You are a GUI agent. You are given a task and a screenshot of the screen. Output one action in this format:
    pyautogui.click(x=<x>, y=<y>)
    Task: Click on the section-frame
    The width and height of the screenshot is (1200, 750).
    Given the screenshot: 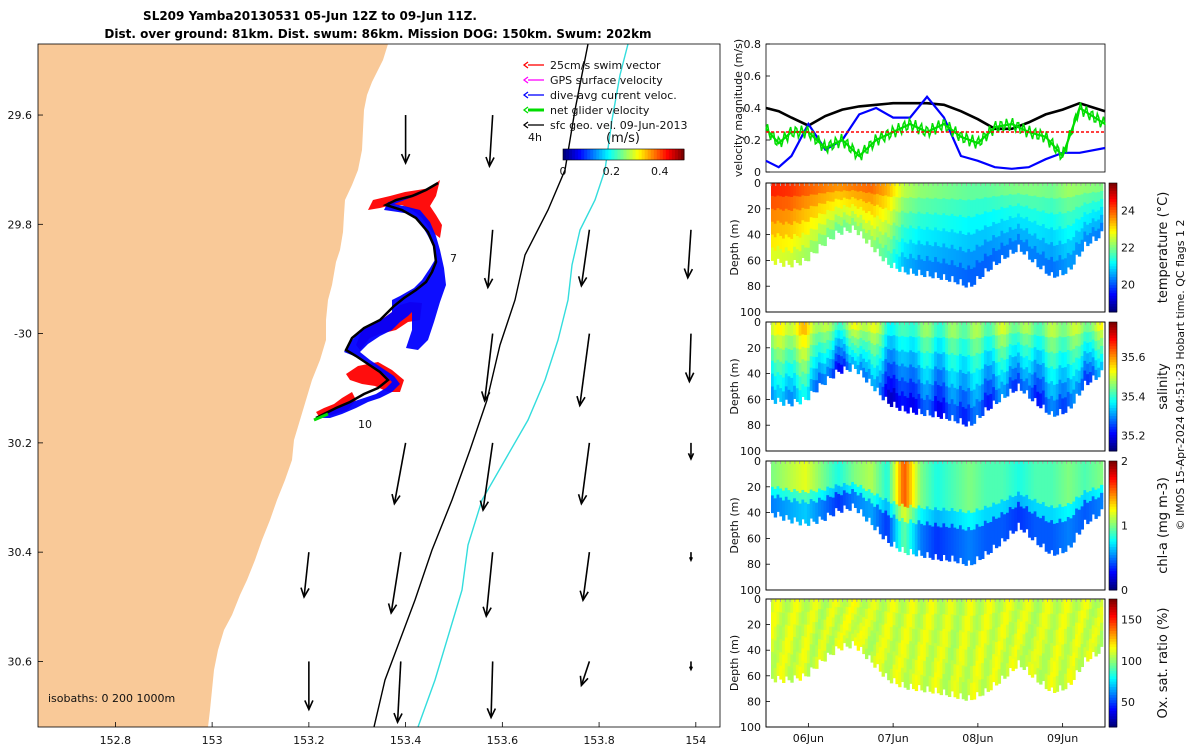 What is the action you would take?
    pyautogui.click(x=935, y=525)
    